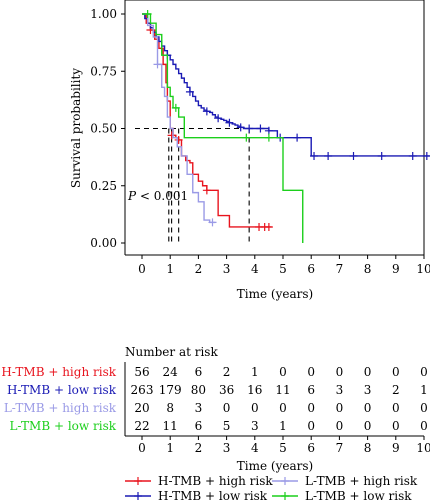  Describe the element at coordinates (62, 390) in the screenshot. I see `risk-row-label: H-TMB + low risk` at that location.